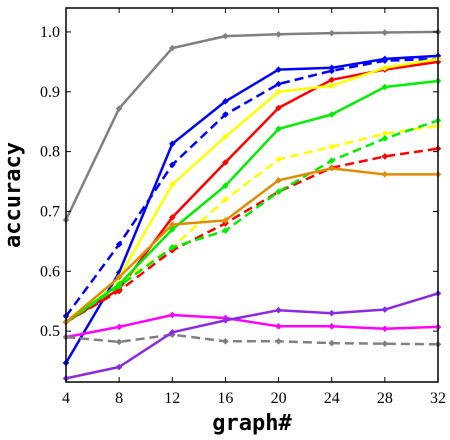  What do you see at coordinates (172, 398) in the screenshot?
I see `x-tick-label: 12` at bounding box center [172, 398].